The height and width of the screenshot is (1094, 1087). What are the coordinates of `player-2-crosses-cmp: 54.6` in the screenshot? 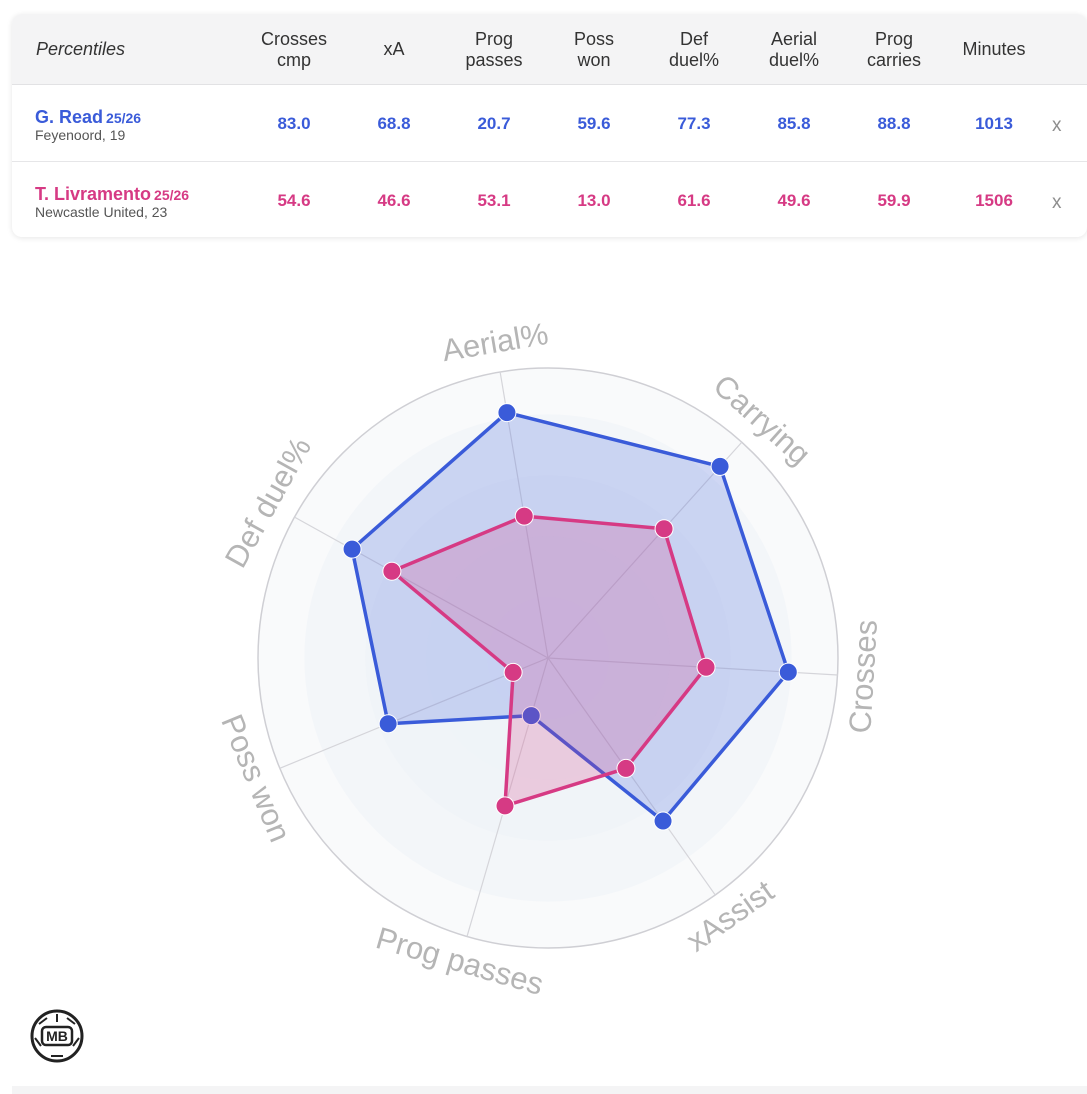 It's located at (294, 200).